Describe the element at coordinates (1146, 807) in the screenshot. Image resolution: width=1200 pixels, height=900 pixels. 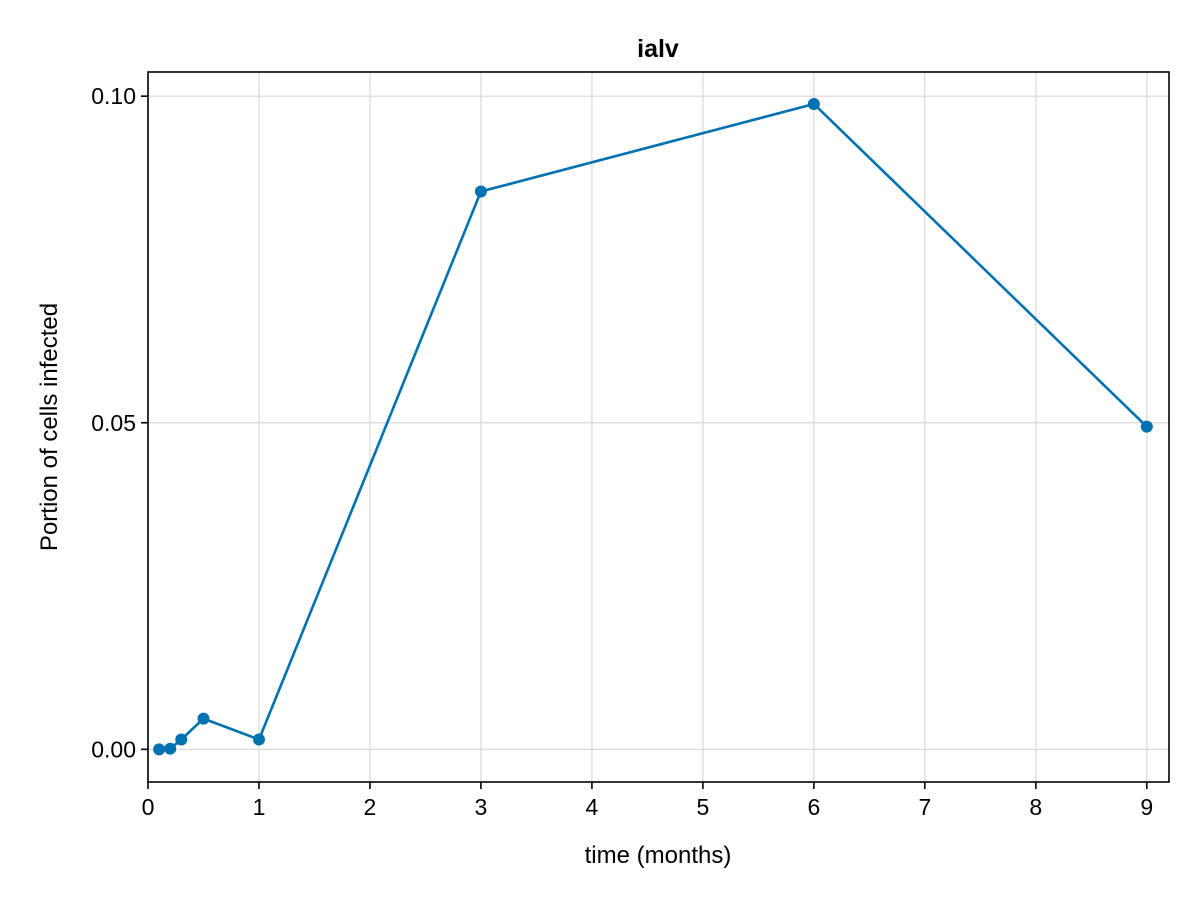
I see `x-tick-label: 9` at that location.